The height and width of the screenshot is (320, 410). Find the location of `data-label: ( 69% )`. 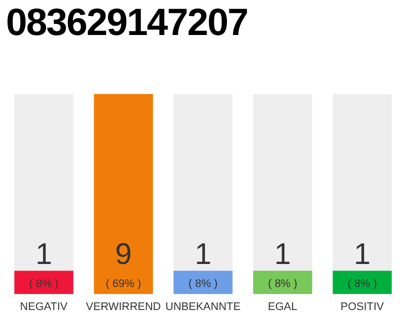

data-label: ( 69% ) is located at coordinates (124, 284).